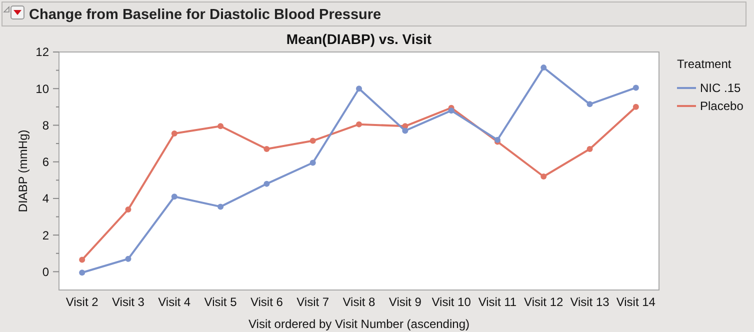  Describe the element at coordinates (704, 64) in the screenshot. I see `legend-title: Treatment` at that location.